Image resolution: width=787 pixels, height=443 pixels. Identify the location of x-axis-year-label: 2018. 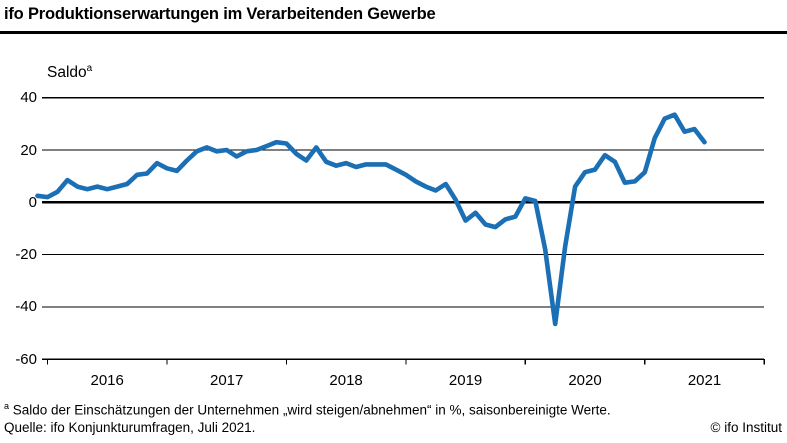
(346, 380).